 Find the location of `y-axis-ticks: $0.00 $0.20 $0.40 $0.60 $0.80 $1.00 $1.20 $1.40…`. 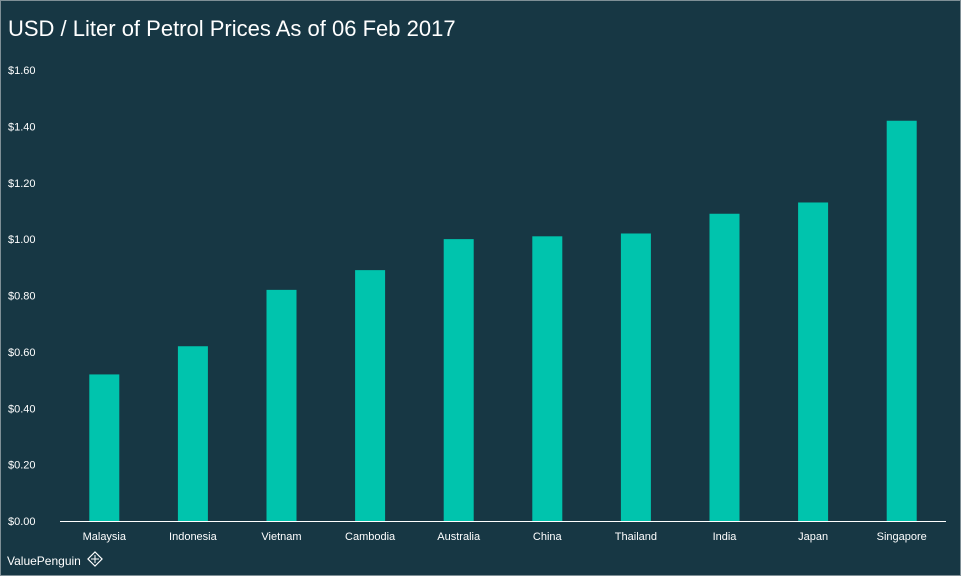

y-axis-ticks: $0.00 $0.20 $0.40 $0.60 $0.80 $1.00 $1.20 $1.40… is located at coordinates (22, 296).